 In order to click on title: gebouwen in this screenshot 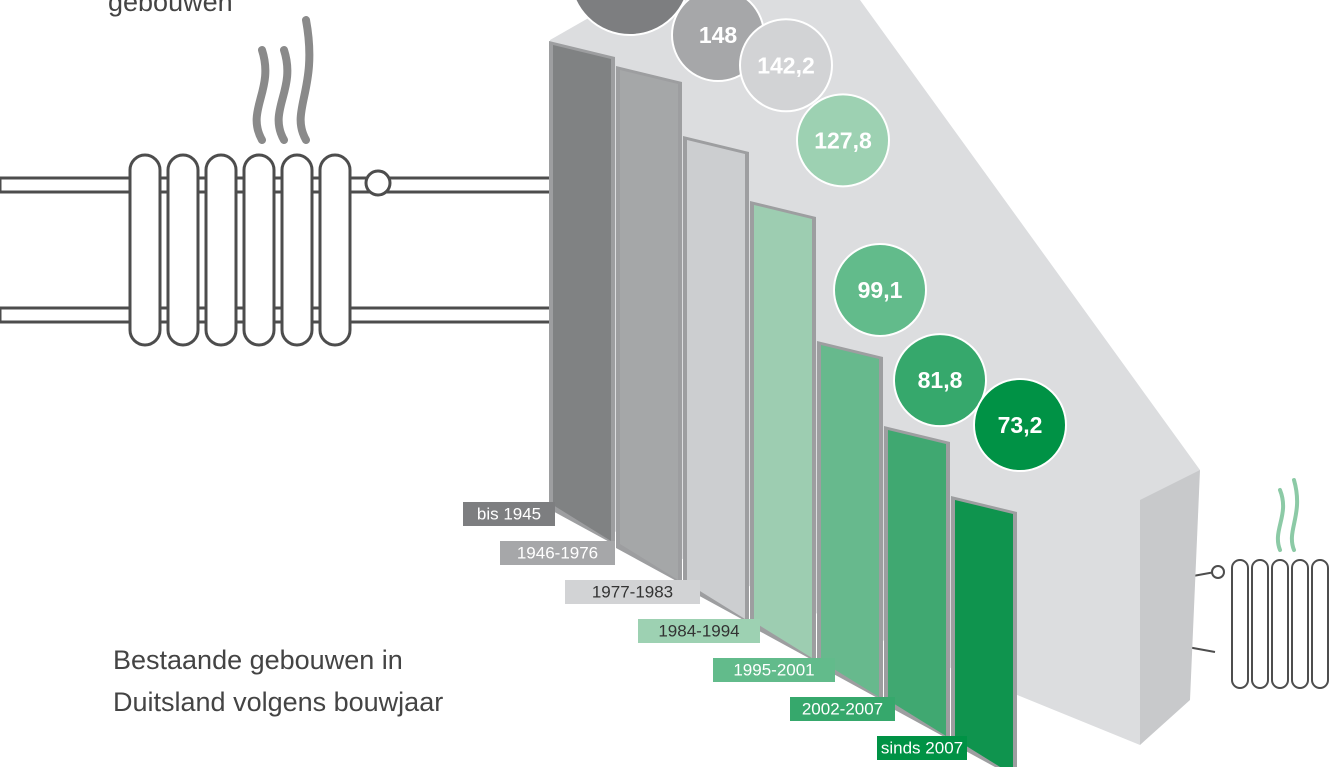, I will do `click(170, 8)`.